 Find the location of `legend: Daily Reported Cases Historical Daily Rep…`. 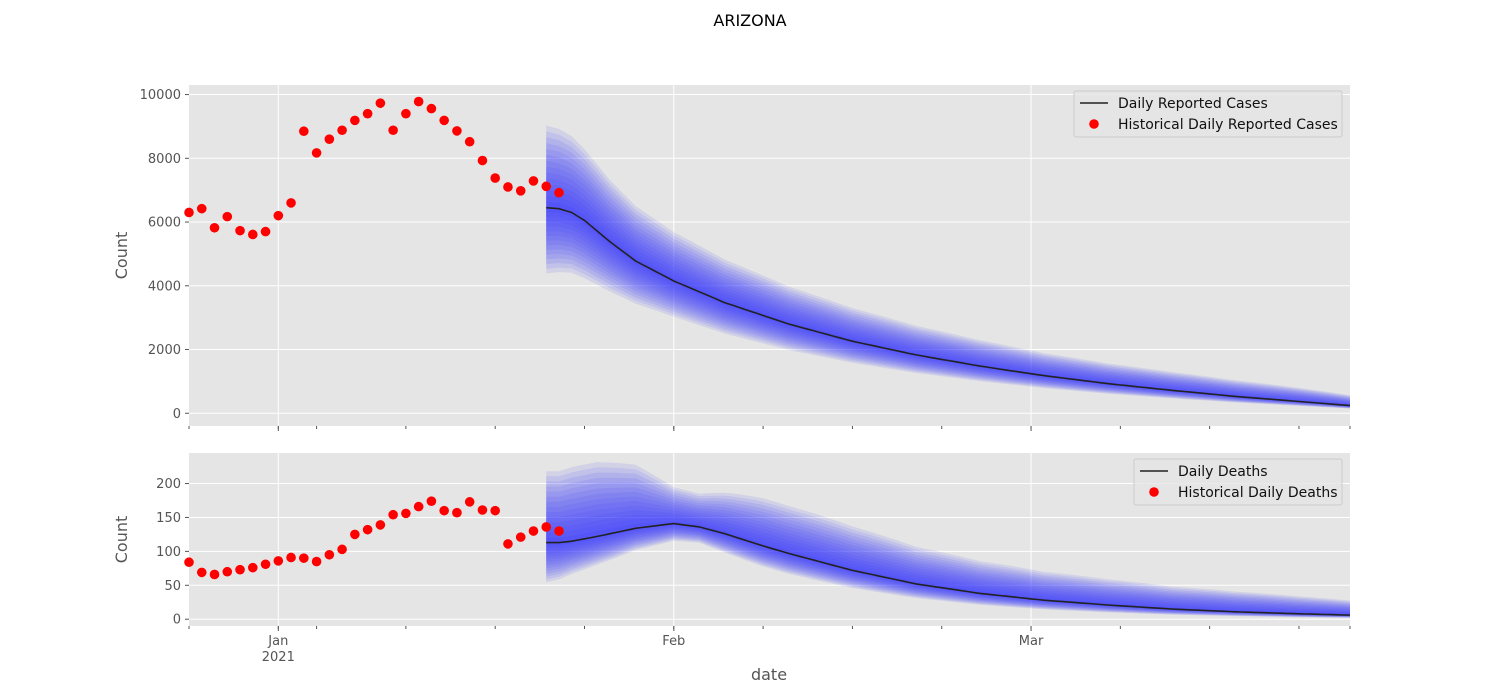

legend: Daily Reported Cases Historical Daily Rep… is located at coordinates (1208, 114).